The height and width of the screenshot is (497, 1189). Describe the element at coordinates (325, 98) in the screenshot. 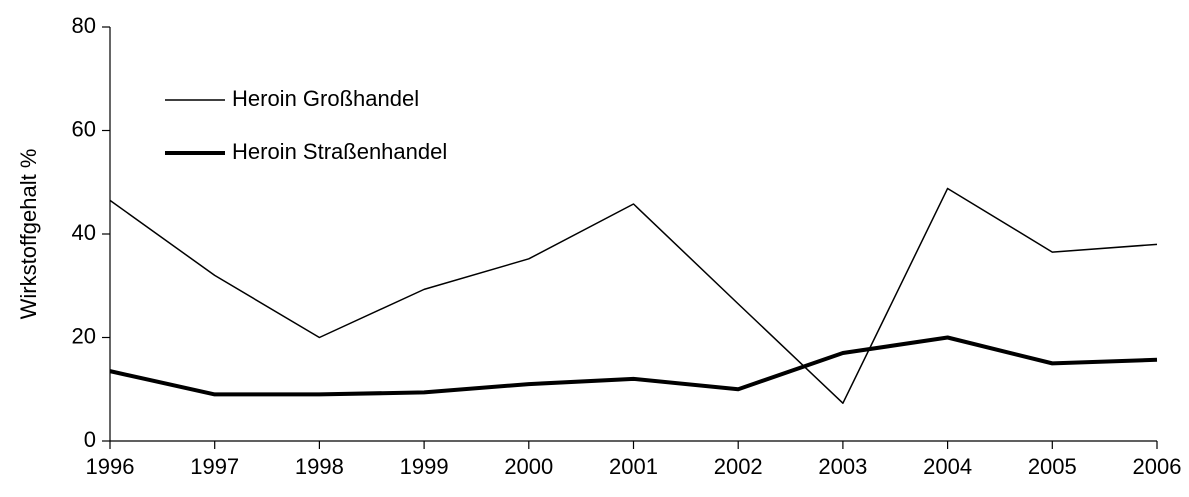

I see `legend-label: Heroin Großhandel` at that location.